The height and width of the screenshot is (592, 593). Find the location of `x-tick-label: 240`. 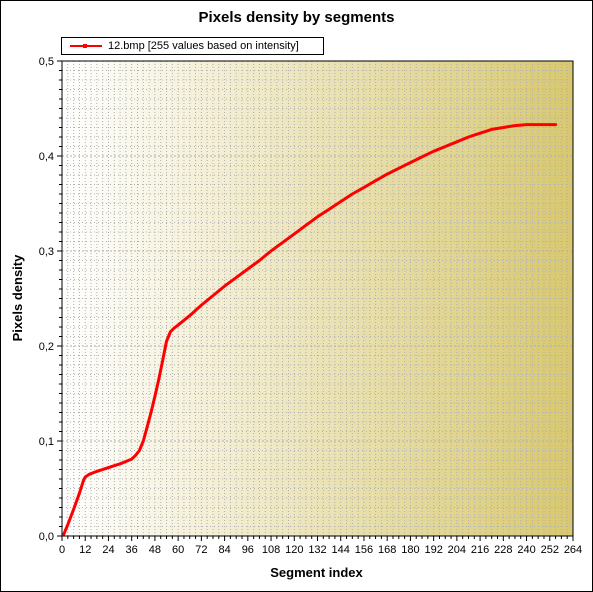

x-tick-label: 240 is located at coordinates (526, 550).